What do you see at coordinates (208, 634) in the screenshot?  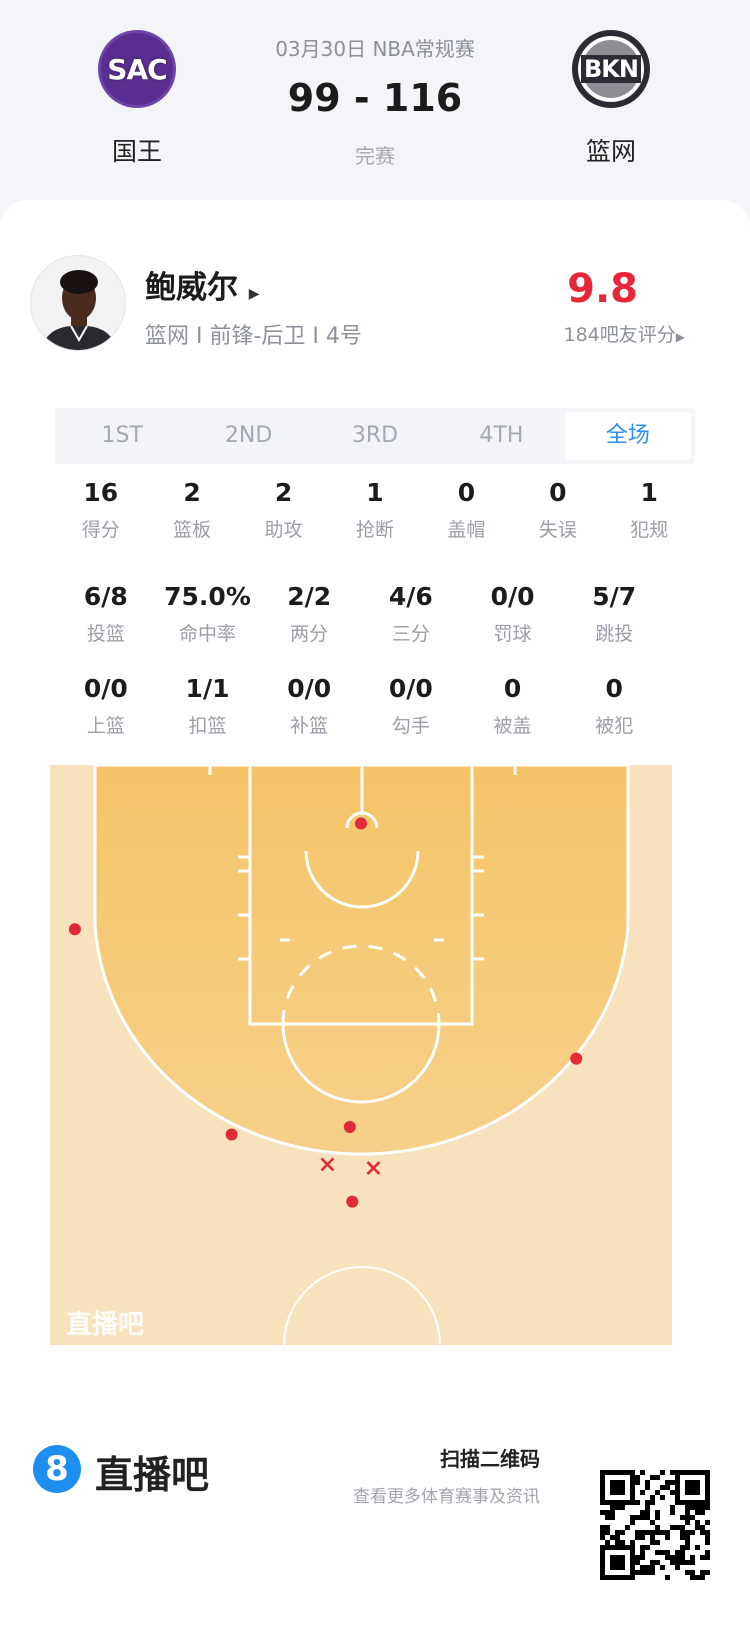 I see `stat-label: 命中率` at bounding box center [208, 634].